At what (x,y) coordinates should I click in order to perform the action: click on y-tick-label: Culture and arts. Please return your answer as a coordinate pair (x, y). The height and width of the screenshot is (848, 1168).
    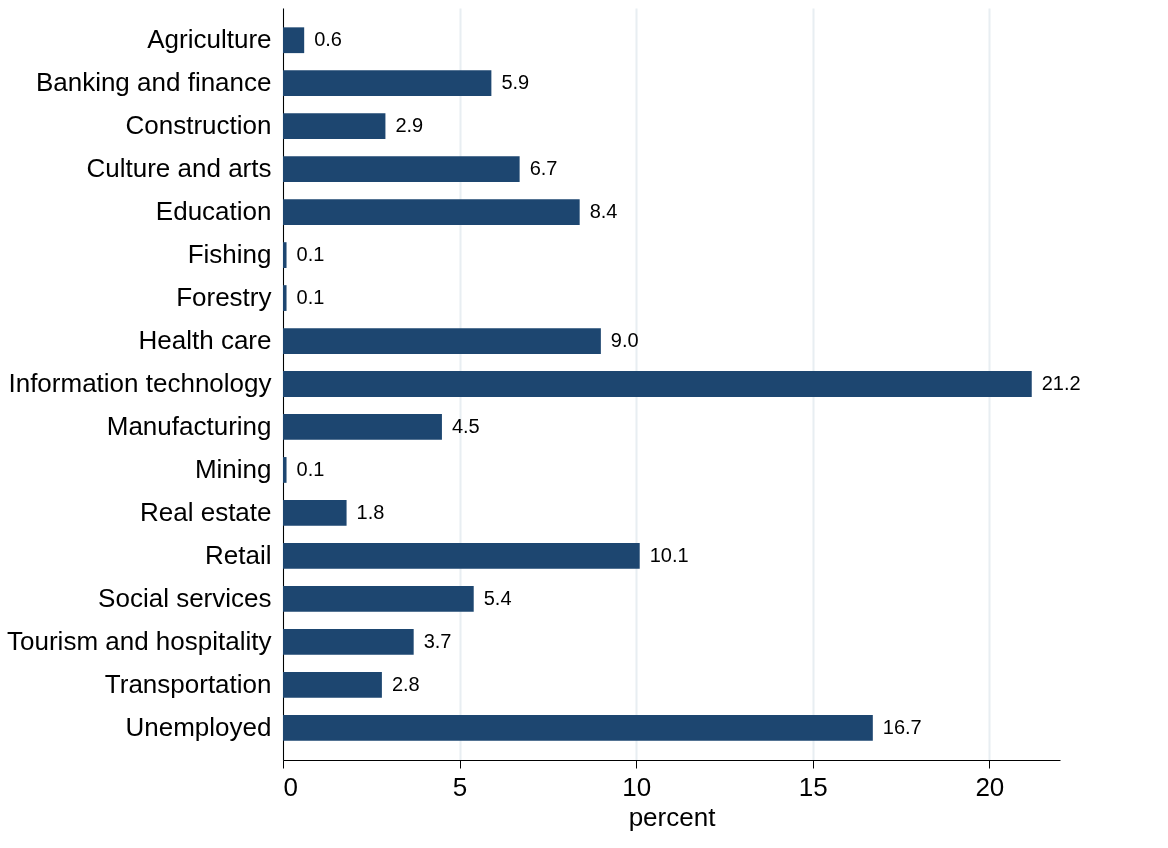
    Looking at the image, I should click on (179, 168).